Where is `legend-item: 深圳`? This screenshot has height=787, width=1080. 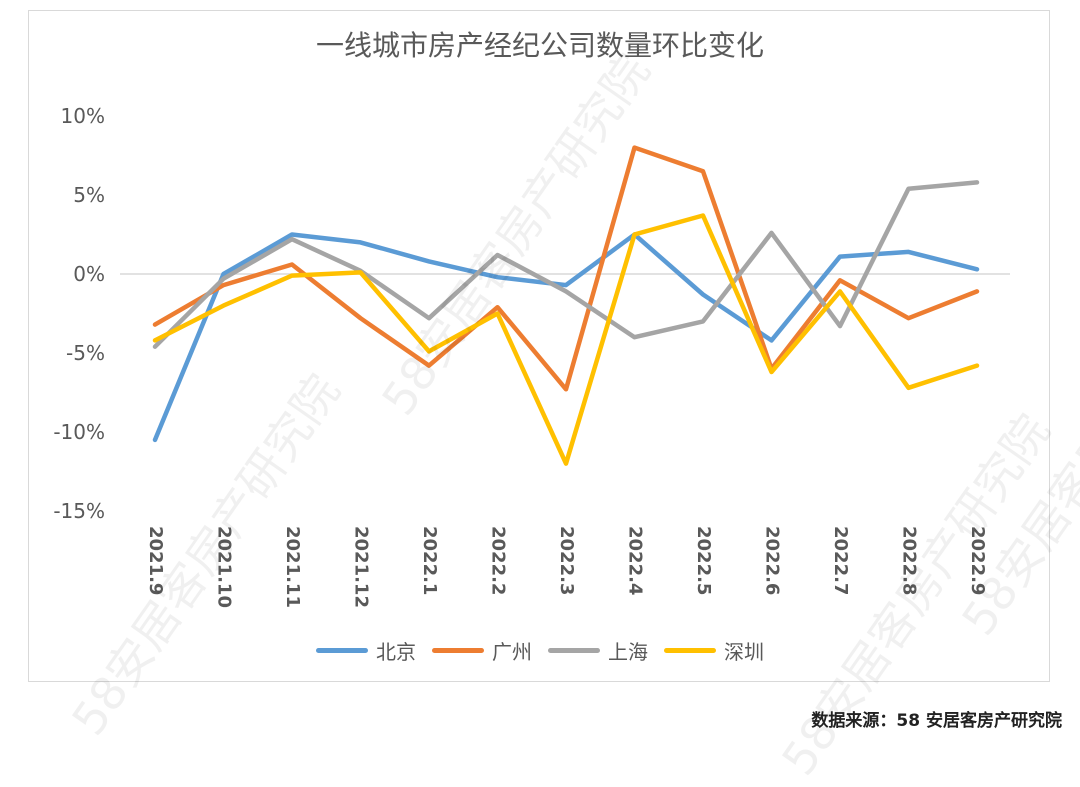
legend-item: 深圳 is located at coordinates (714, 650).